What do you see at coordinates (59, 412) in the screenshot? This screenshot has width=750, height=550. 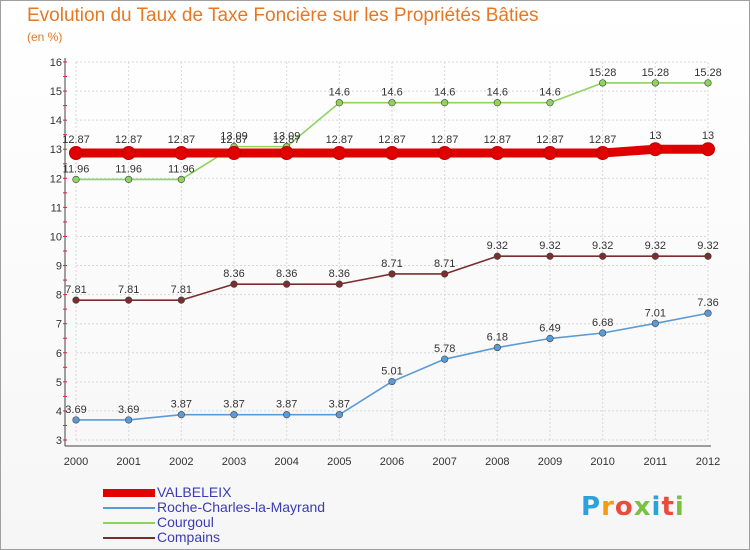 I see `y-tick-label: 4` at bounding box center [59, 412].